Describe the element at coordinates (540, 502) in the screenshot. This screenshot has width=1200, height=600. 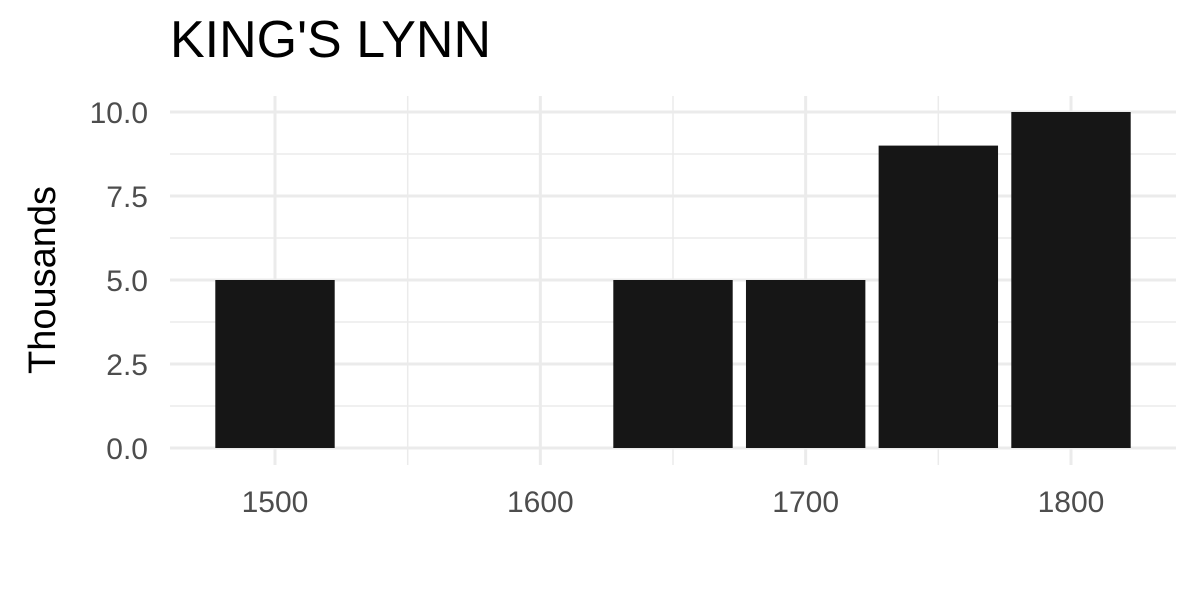
I see `x-tick-label: 1600` at that location.